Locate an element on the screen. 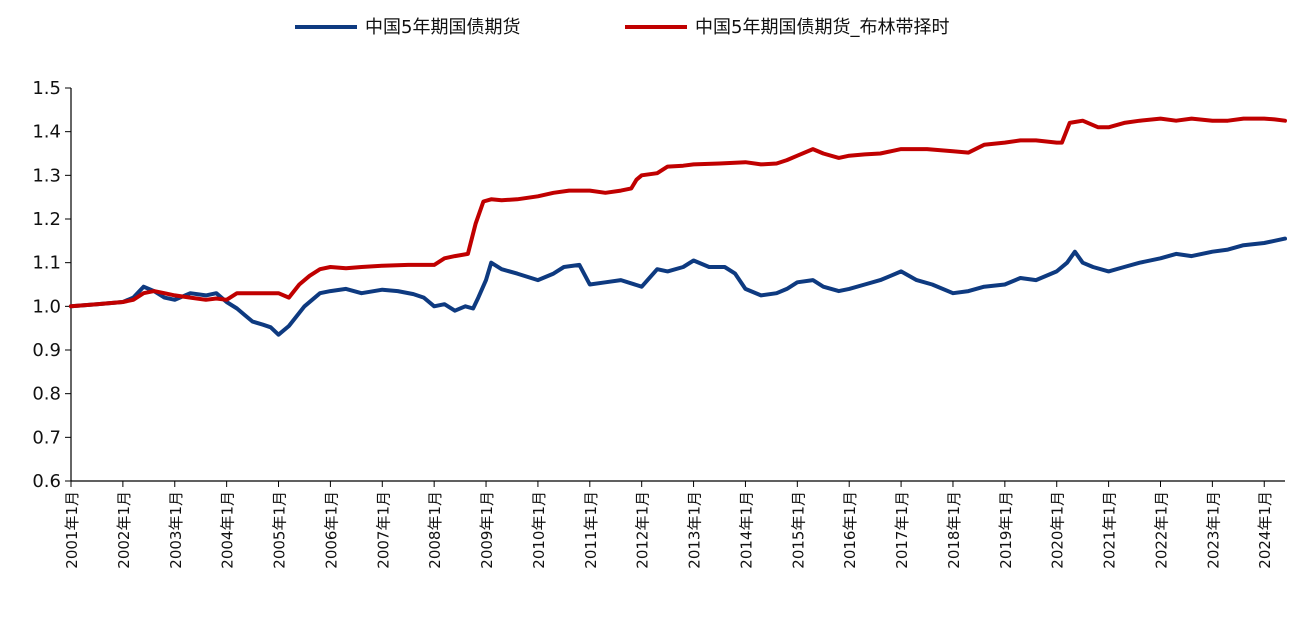 This screenshot has width=1299, height=625. x-tick-label: 2006年1月 is located at coordinates (331, 530).